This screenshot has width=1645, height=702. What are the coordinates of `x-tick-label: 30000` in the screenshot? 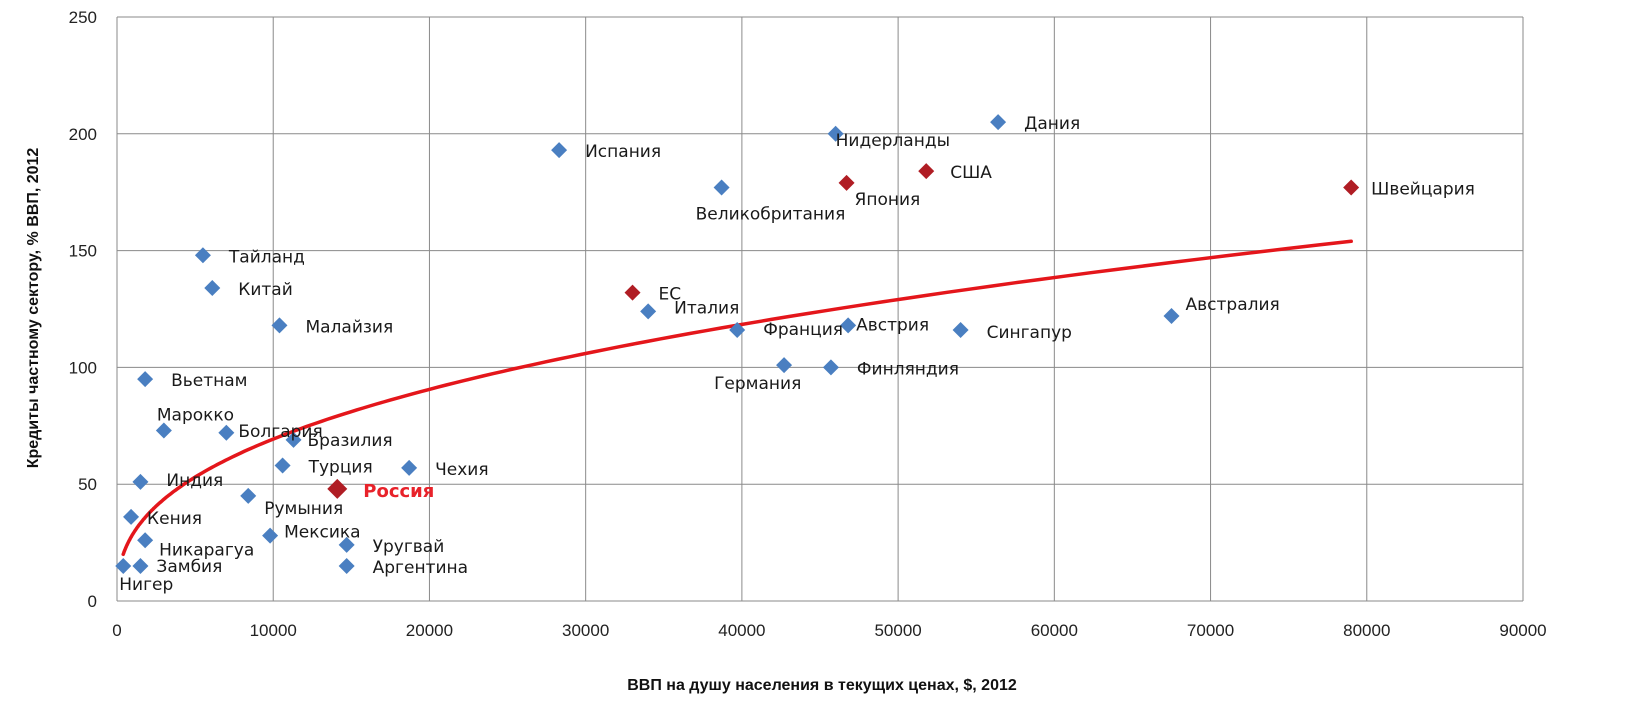 It's located at (585, 630).